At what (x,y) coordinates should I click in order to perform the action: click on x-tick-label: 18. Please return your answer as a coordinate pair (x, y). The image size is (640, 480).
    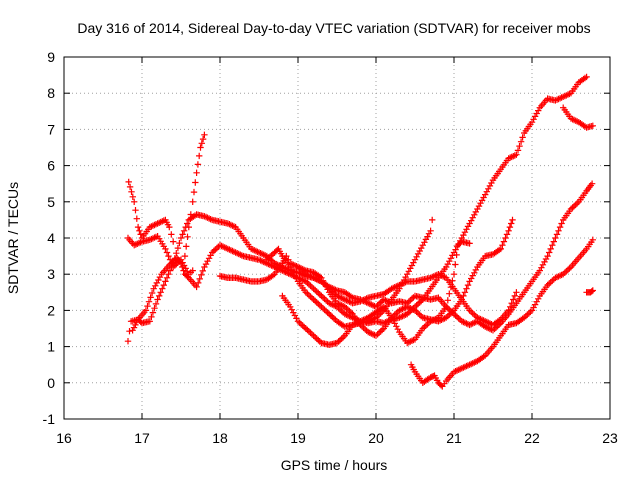
    Looking at the image, I should click on (220, 438).